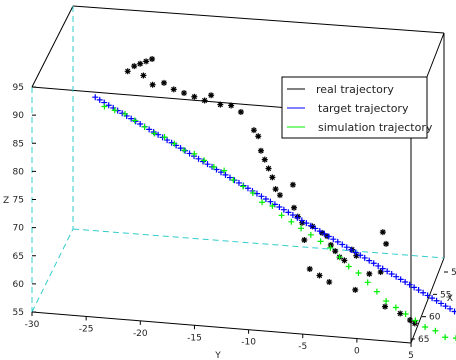  I want to click on z-tick-label: 55, so click(18, 313).